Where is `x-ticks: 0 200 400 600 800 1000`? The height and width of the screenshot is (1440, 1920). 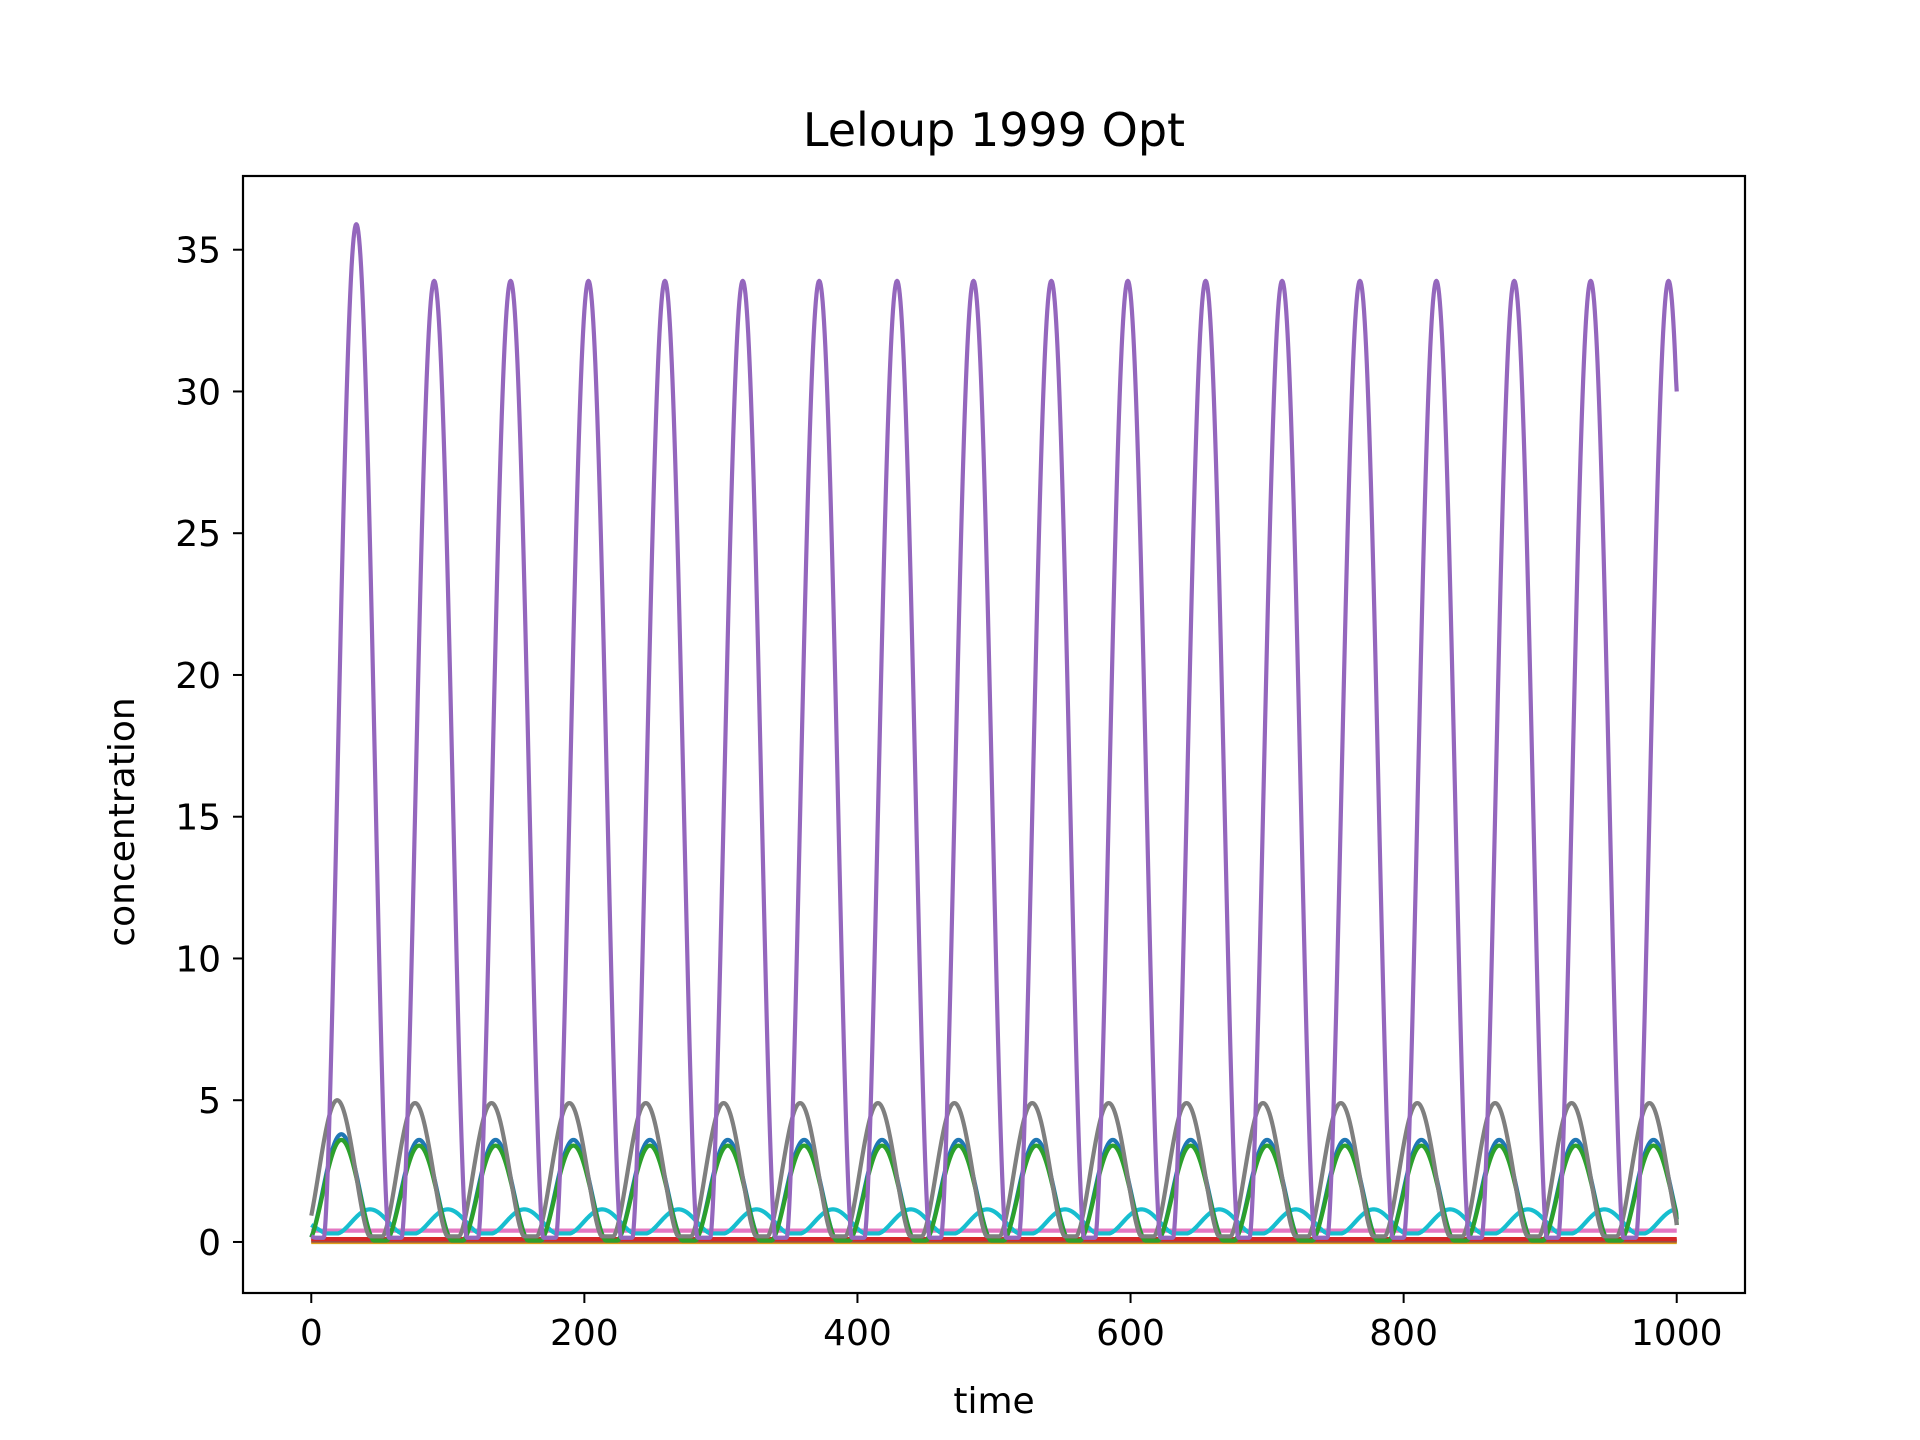
x-ticks: 0 200 400 600 800 1000 is located at coordinates (1011, 1323).